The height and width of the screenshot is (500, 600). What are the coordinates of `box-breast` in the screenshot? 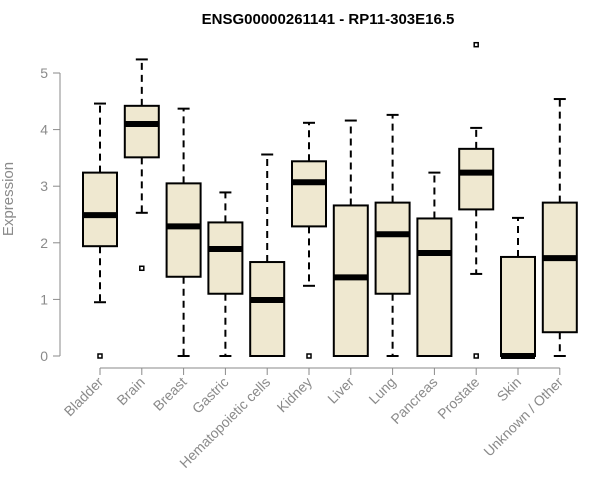 It's located at (183, 232).